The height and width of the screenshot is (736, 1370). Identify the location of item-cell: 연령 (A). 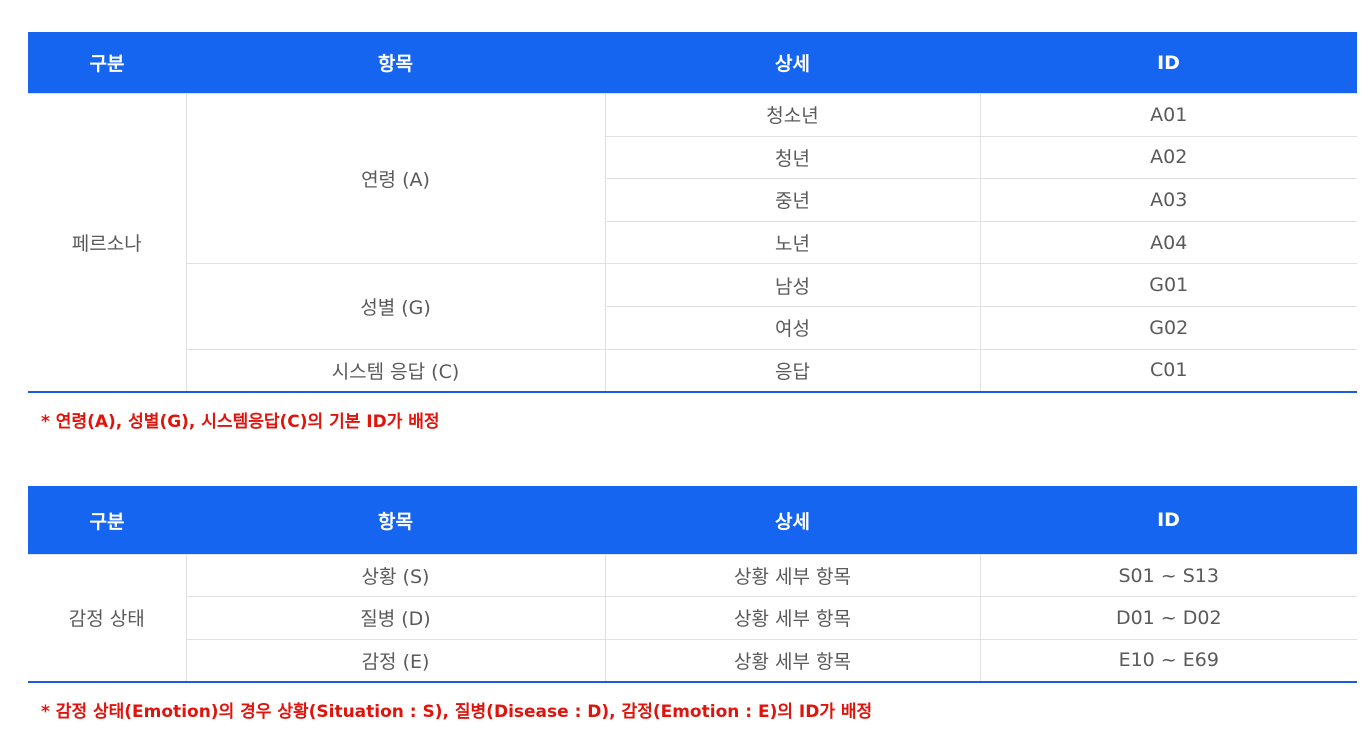
(395, 178).